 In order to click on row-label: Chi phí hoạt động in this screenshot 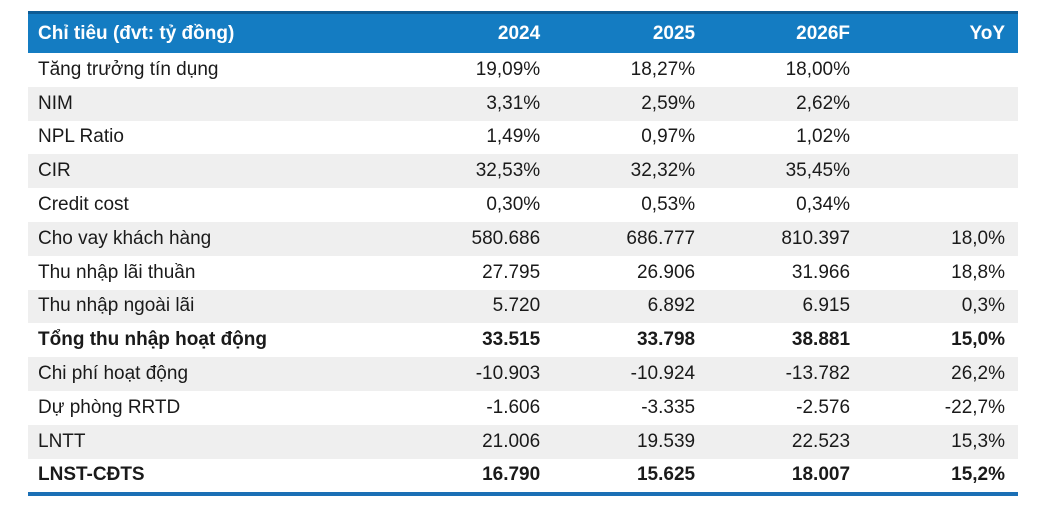, I will do `click(213, 374)`.